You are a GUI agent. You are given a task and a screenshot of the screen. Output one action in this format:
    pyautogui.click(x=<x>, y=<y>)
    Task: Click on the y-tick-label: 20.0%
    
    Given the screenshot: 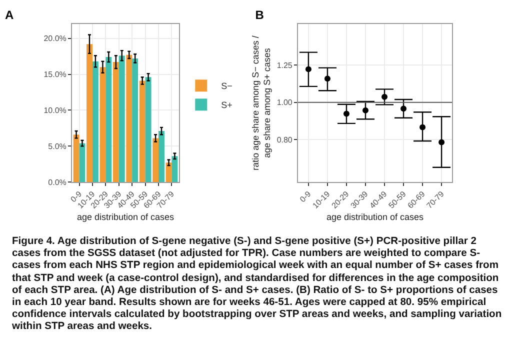 What is the action you would take?
    pyautogui.click(x=55, y=39)
    